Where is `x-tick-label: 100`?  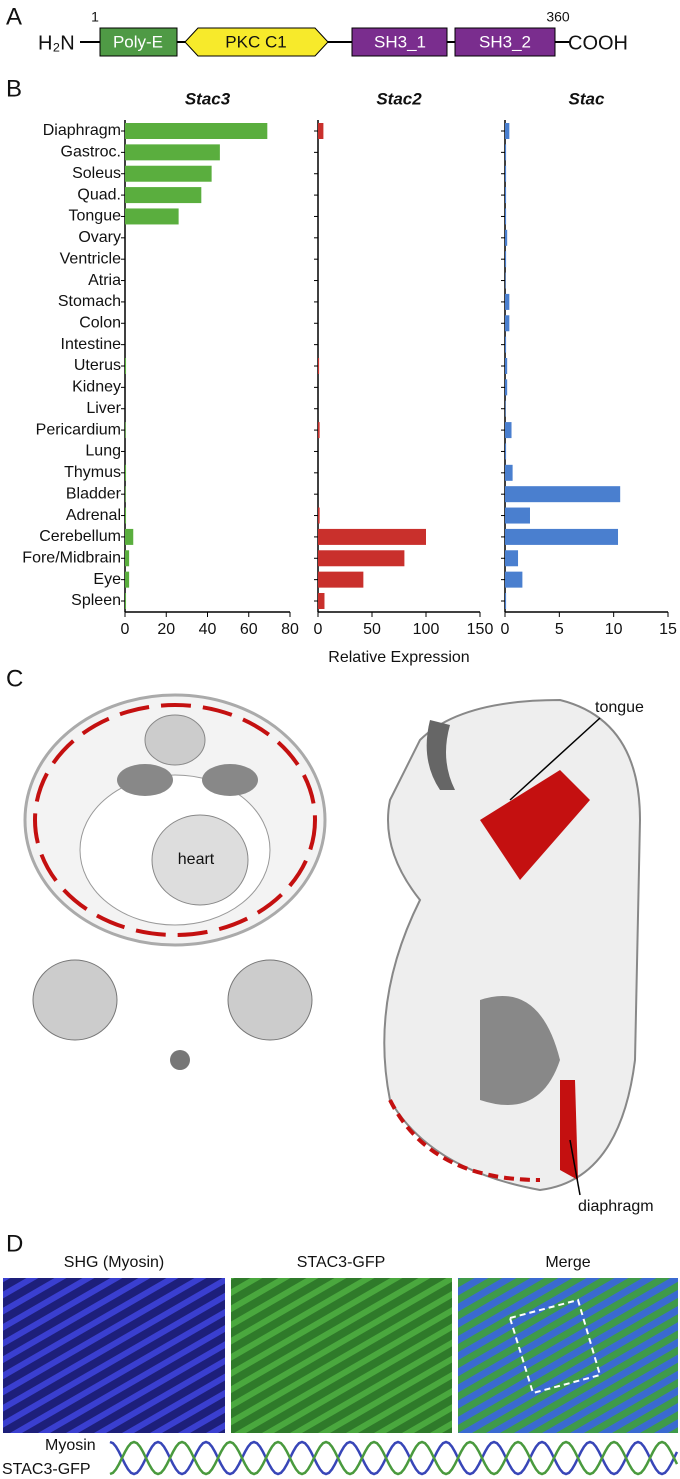
x-tick-label: 100 is located at coordinates (426, 629).